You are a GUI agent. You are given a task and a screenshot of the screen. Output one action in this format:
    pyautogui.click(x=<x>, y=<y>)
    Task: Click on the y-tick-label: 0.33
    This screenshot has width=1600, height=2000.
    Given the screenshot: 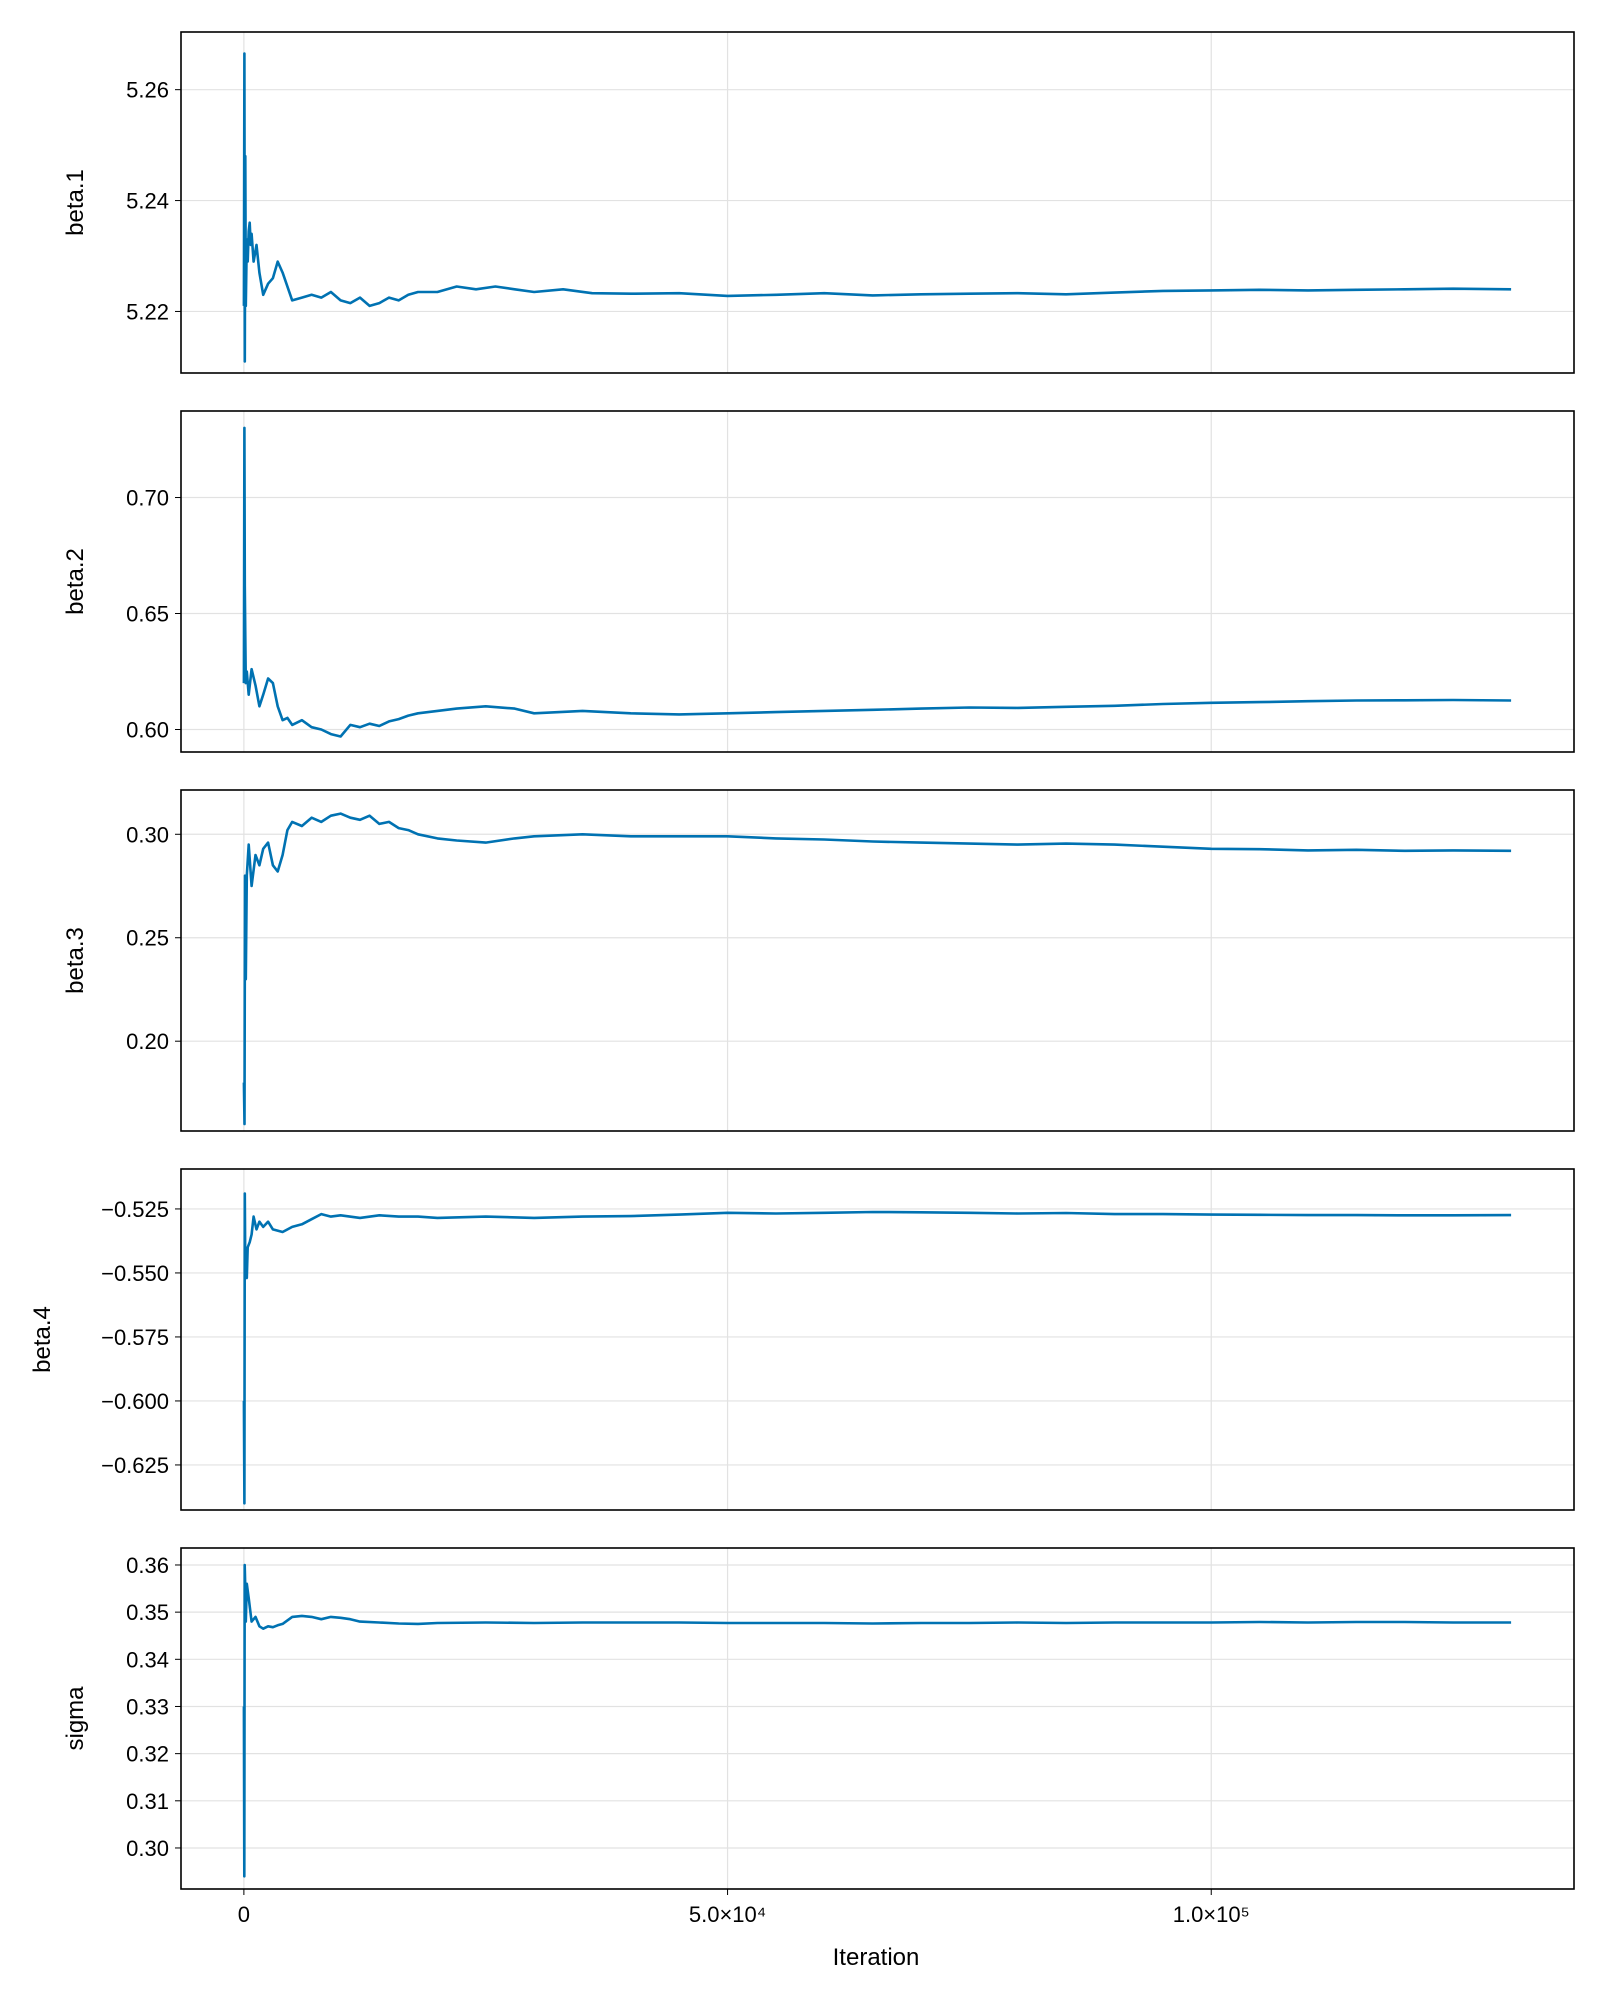 What is the action you would take?
    pyautogui.click(x=147, y=1706)
    